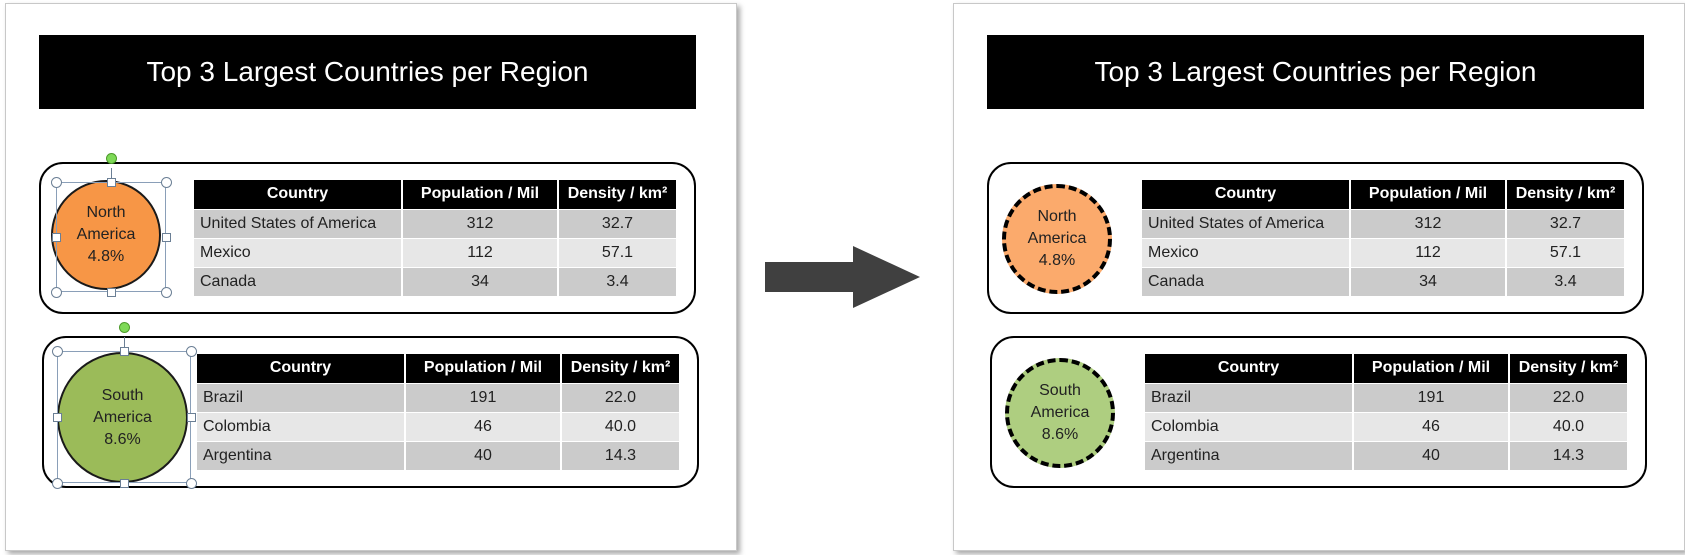  Describe the element at coordinates (106, 212) in the screenshot. I see `circle-label-line1: North` at that location.